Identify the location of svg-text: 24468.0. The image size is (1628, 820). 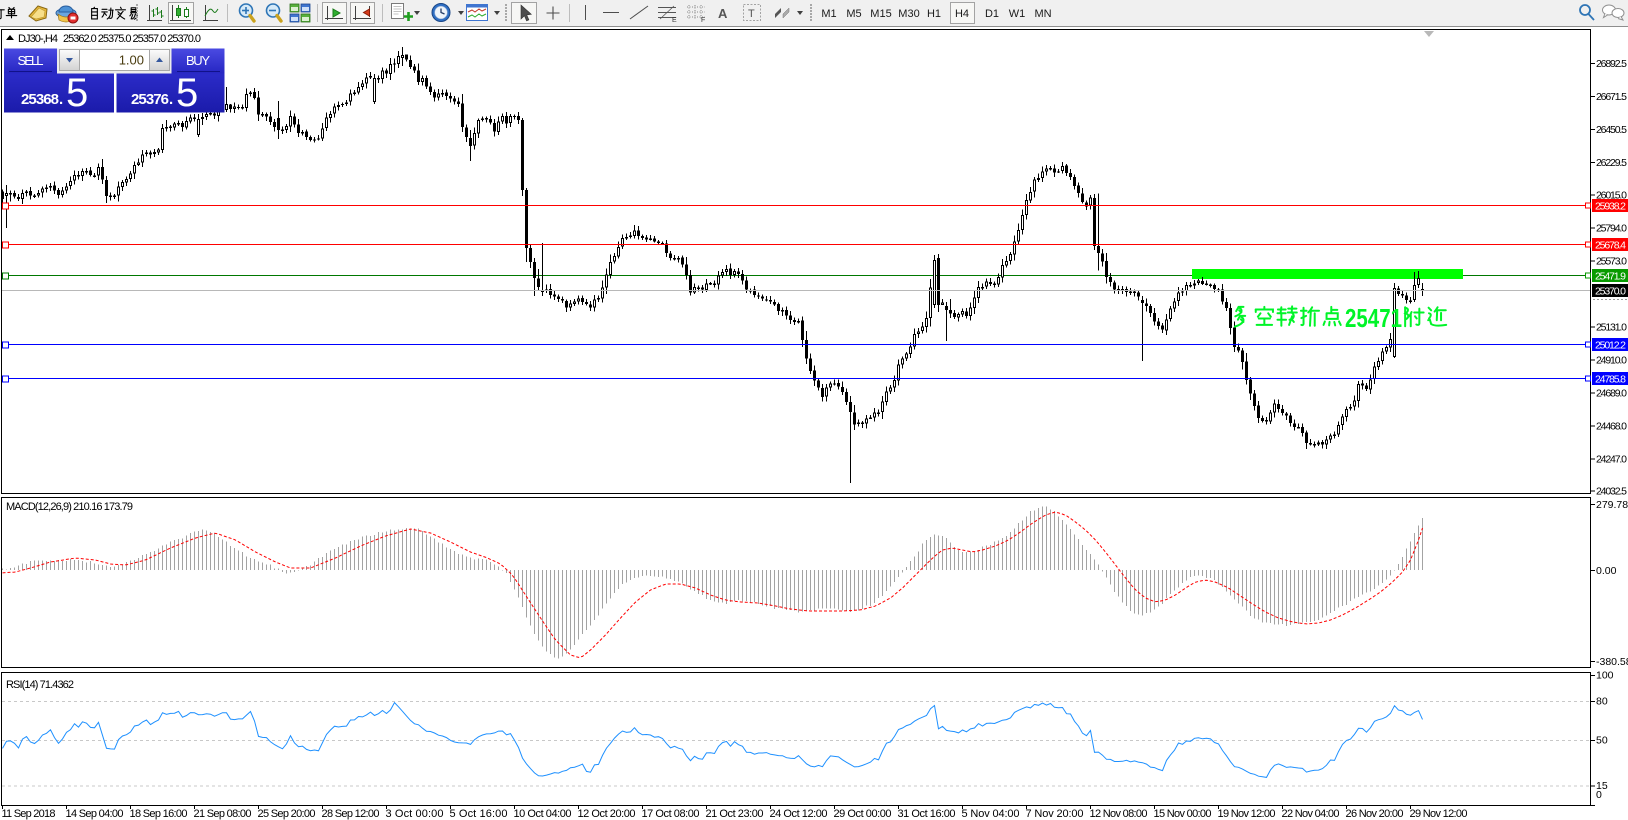
(1611, 427).